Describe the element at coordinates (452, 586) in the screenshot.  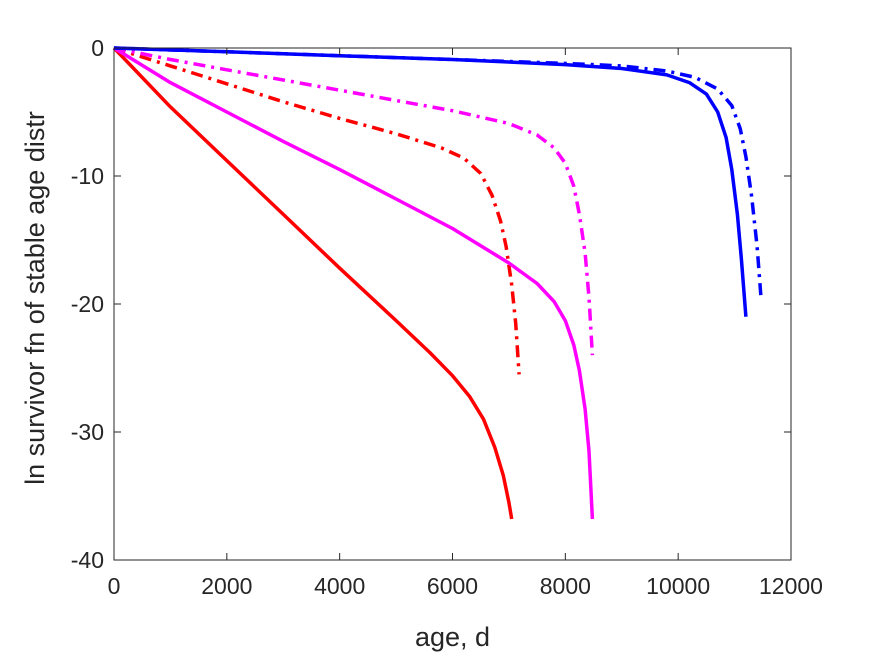
I see `x-tick-label: 6000` at that location.